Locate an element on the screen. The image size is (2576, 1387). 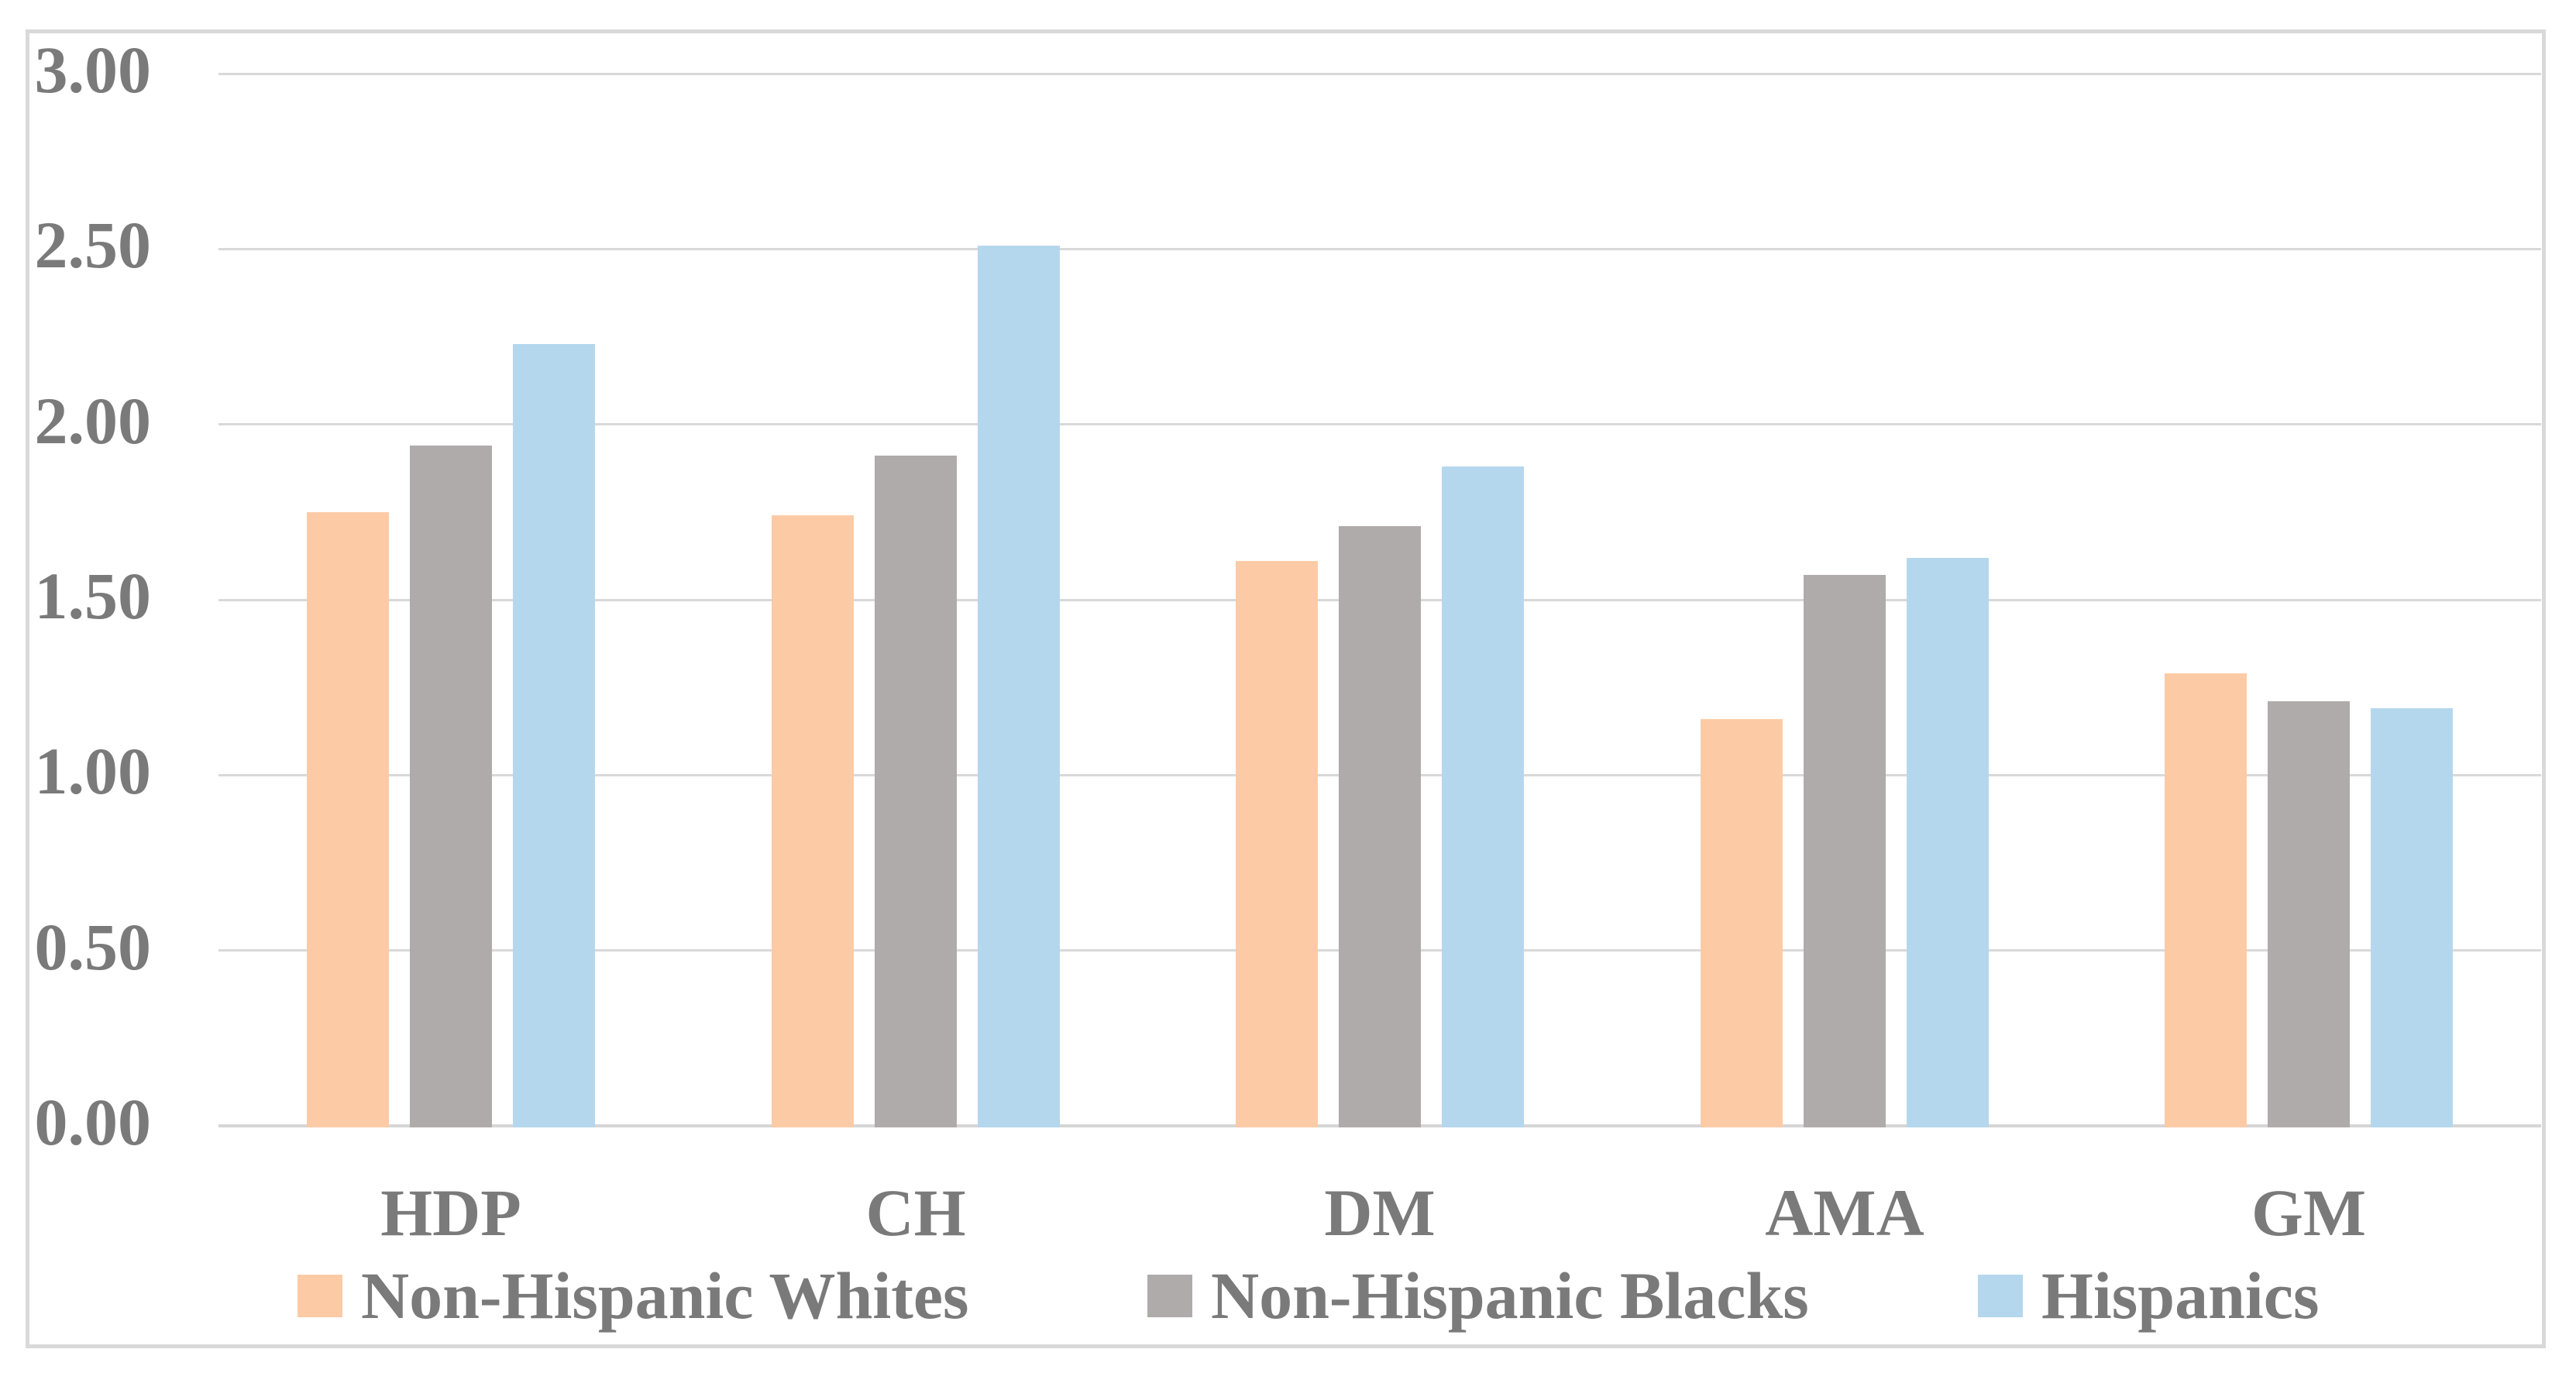
bar-dm-non-hispanic-blacks is located at coordinates (1380, 826).